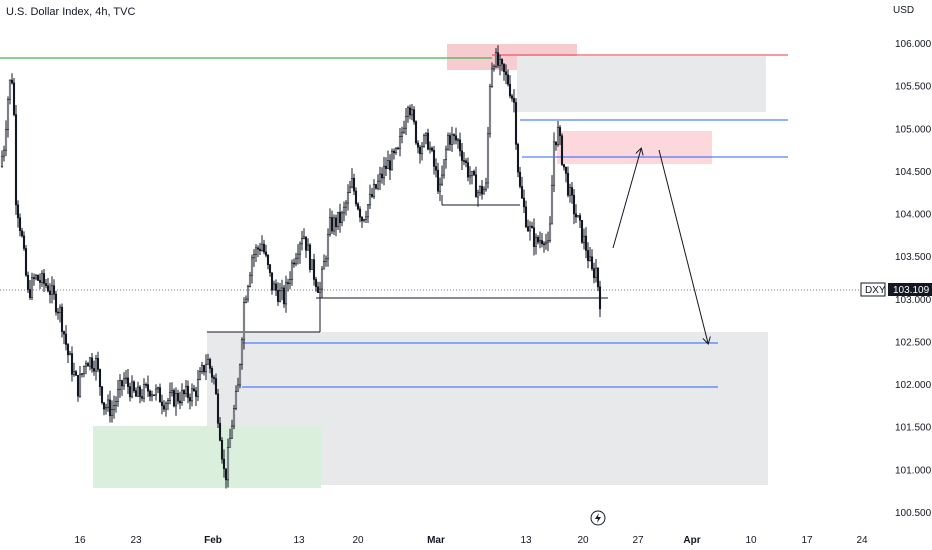  Describe the element at coordinates (358, 540) in the screenshot. I see `x-tick-label: 20` at that location.